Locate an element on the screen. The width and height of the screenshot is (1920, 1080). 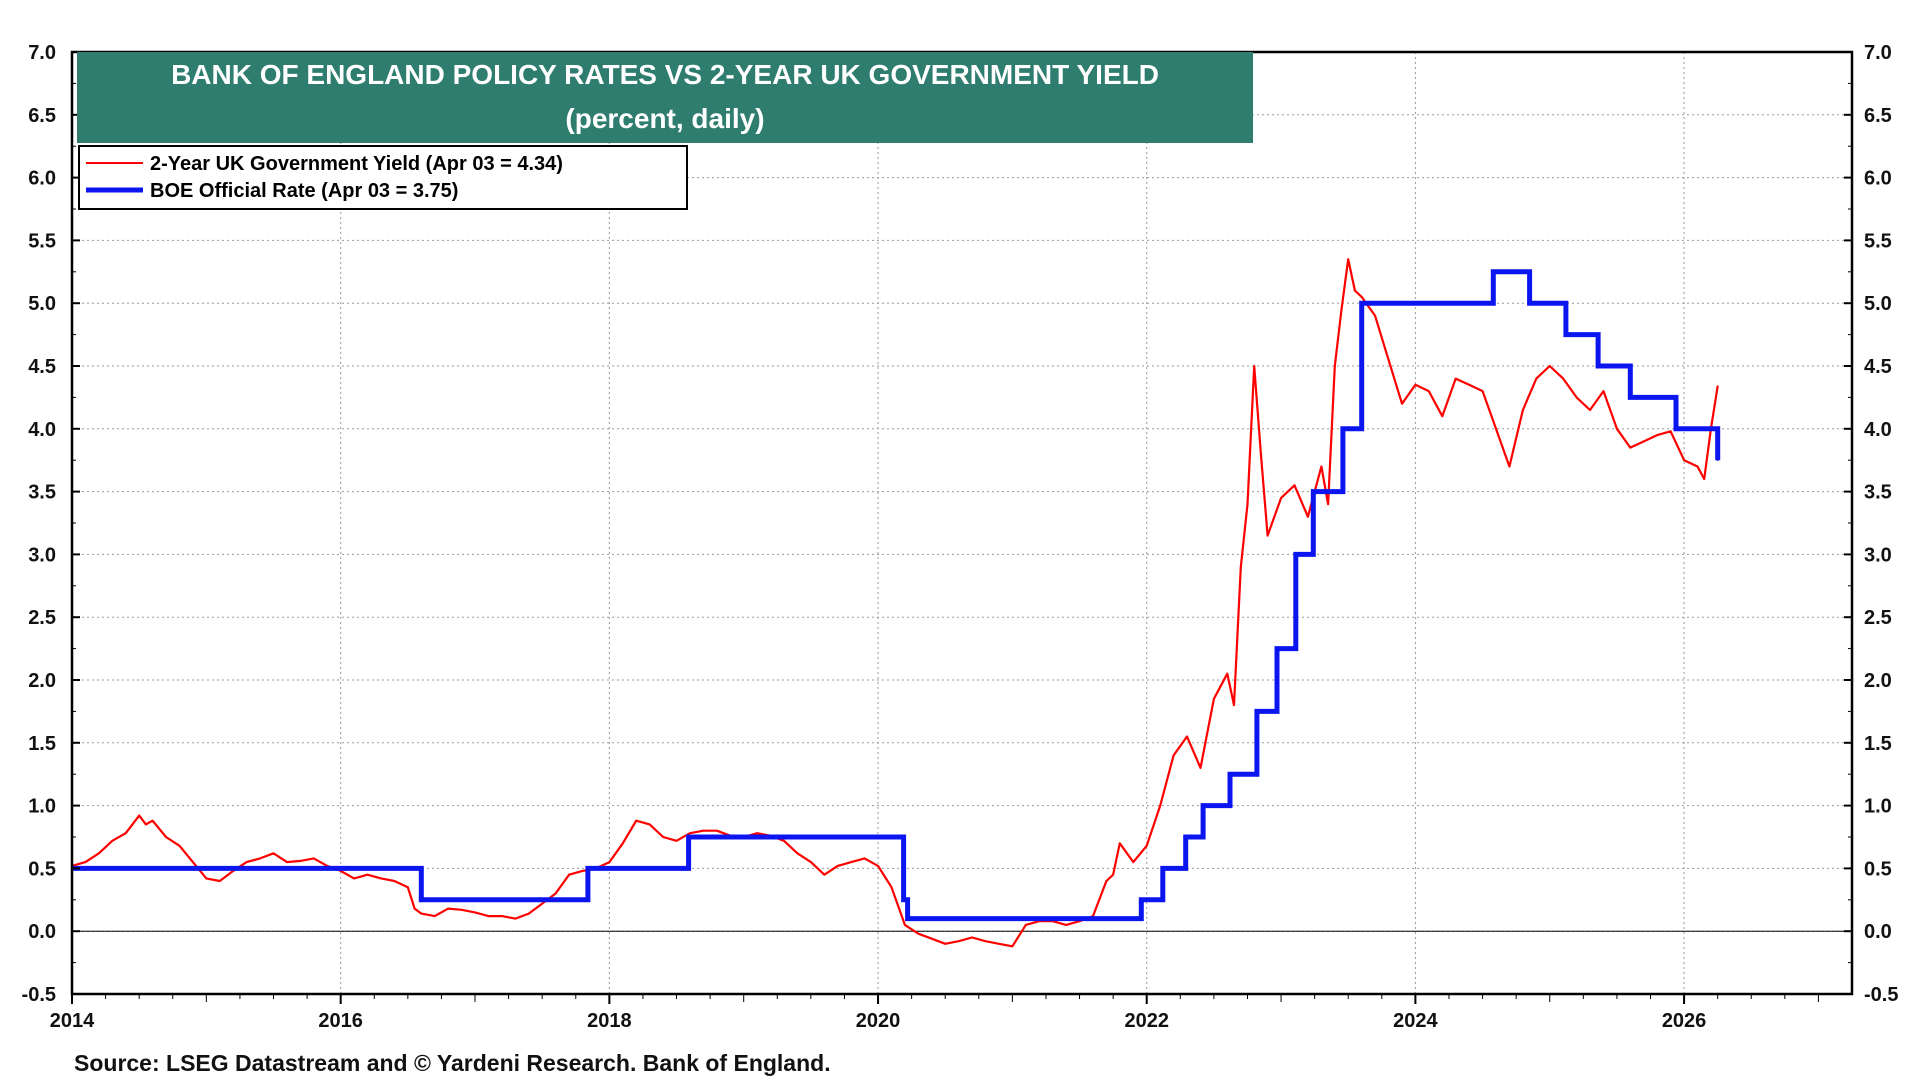
y-tick-label-left: 7.0 is located at coordinates (42, 53).